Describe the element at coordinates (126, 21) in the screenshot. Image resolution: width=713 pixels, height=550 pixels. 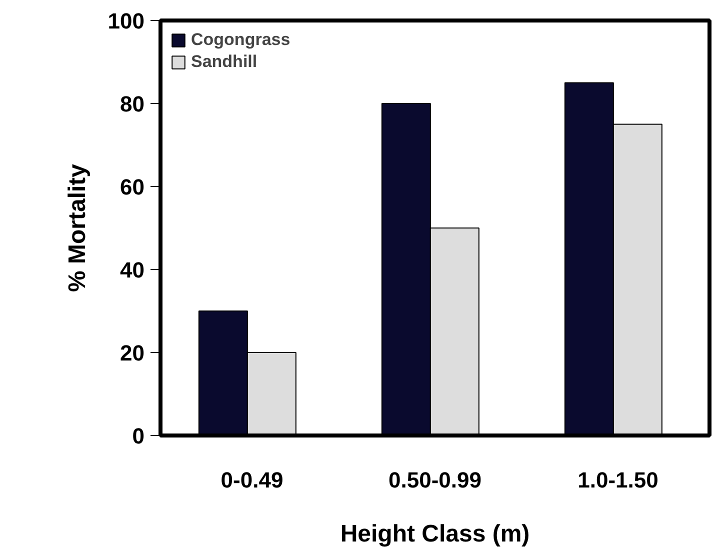
I see `y-tick-label: 100` at that location.